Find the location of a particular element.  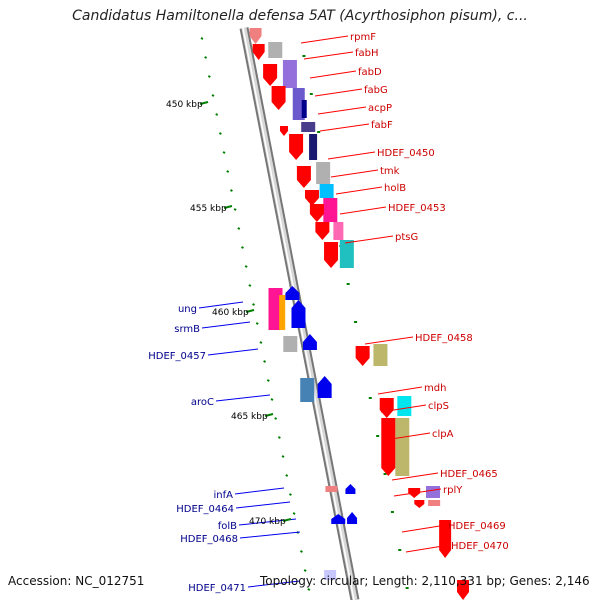

scale-label: 460 kbp is located at coordinates (230, 313).